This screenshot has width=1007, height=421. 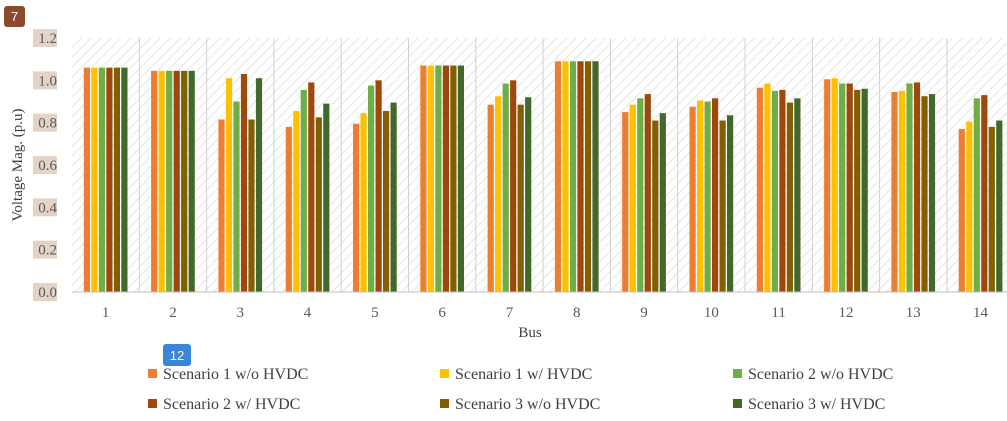 I want to click on x-tick-label: 1, so click(x=106, y=313).